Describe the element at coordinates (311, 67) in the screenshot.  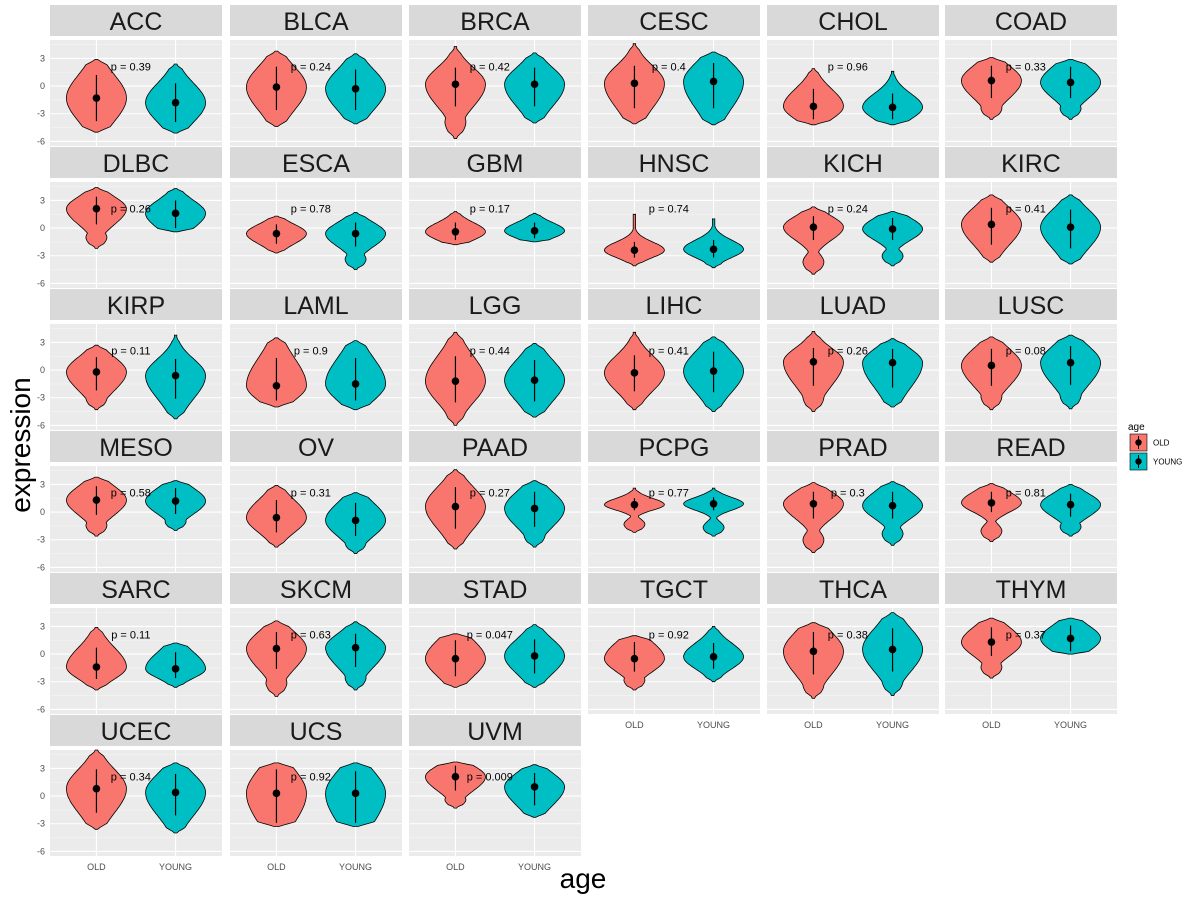
I see `p-value-label: p = 0.24` at that location.